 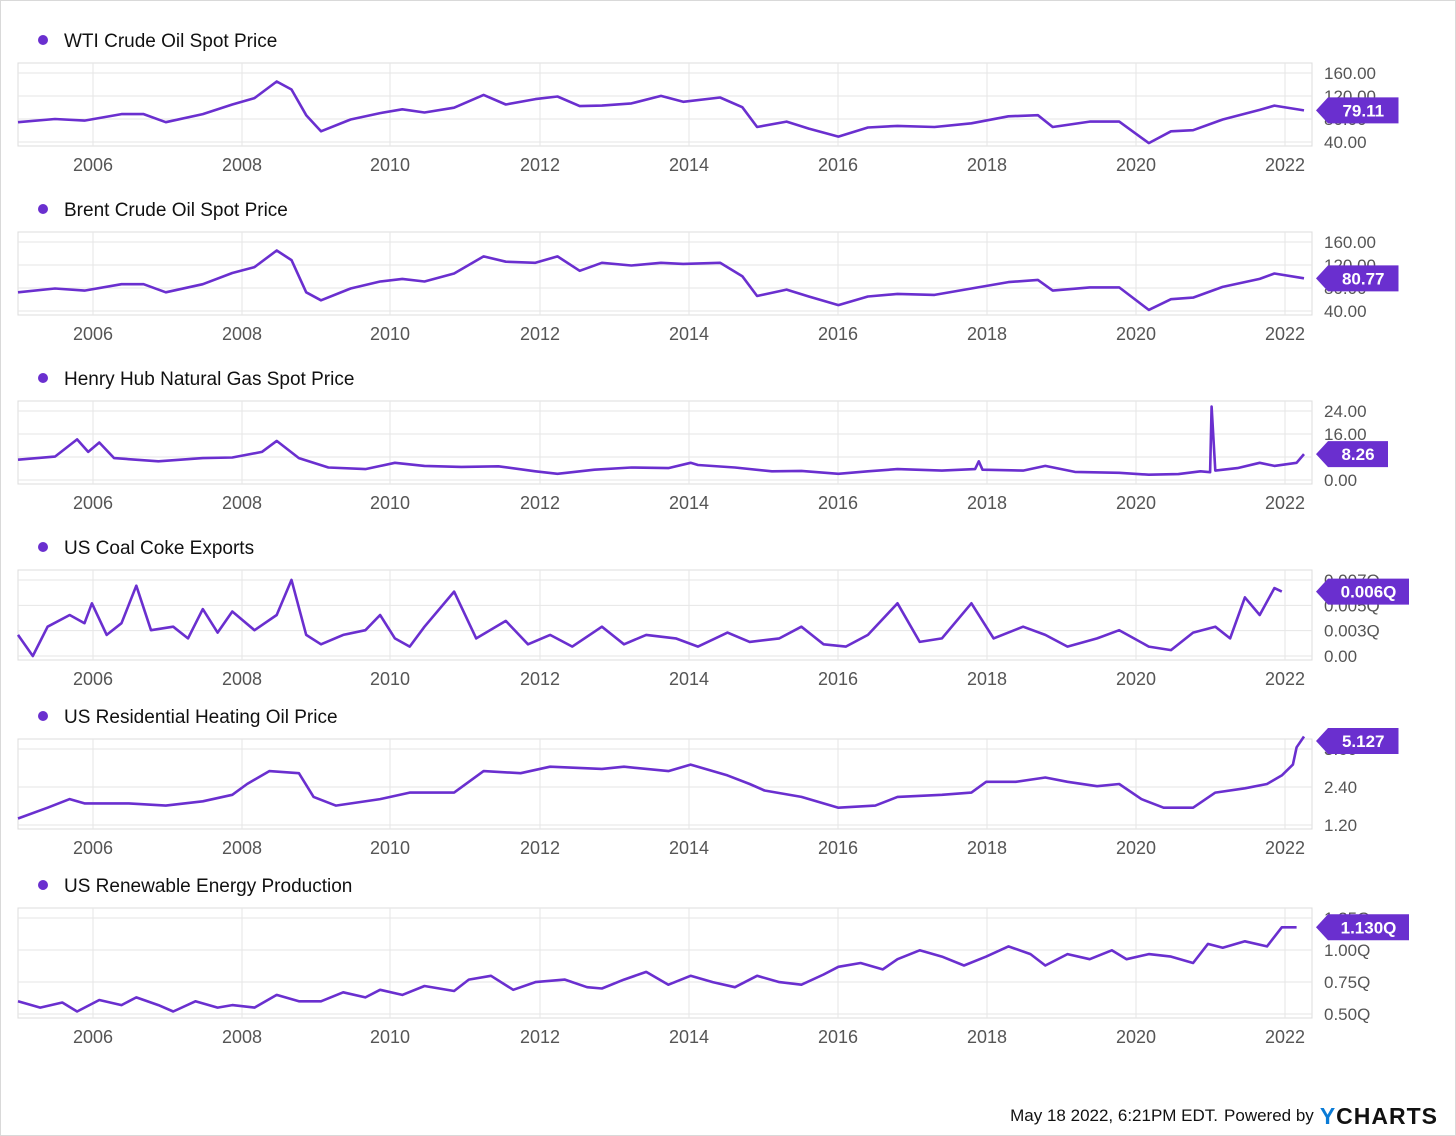 I want to click on chart-2-series-line, so click(x=661, y=280).